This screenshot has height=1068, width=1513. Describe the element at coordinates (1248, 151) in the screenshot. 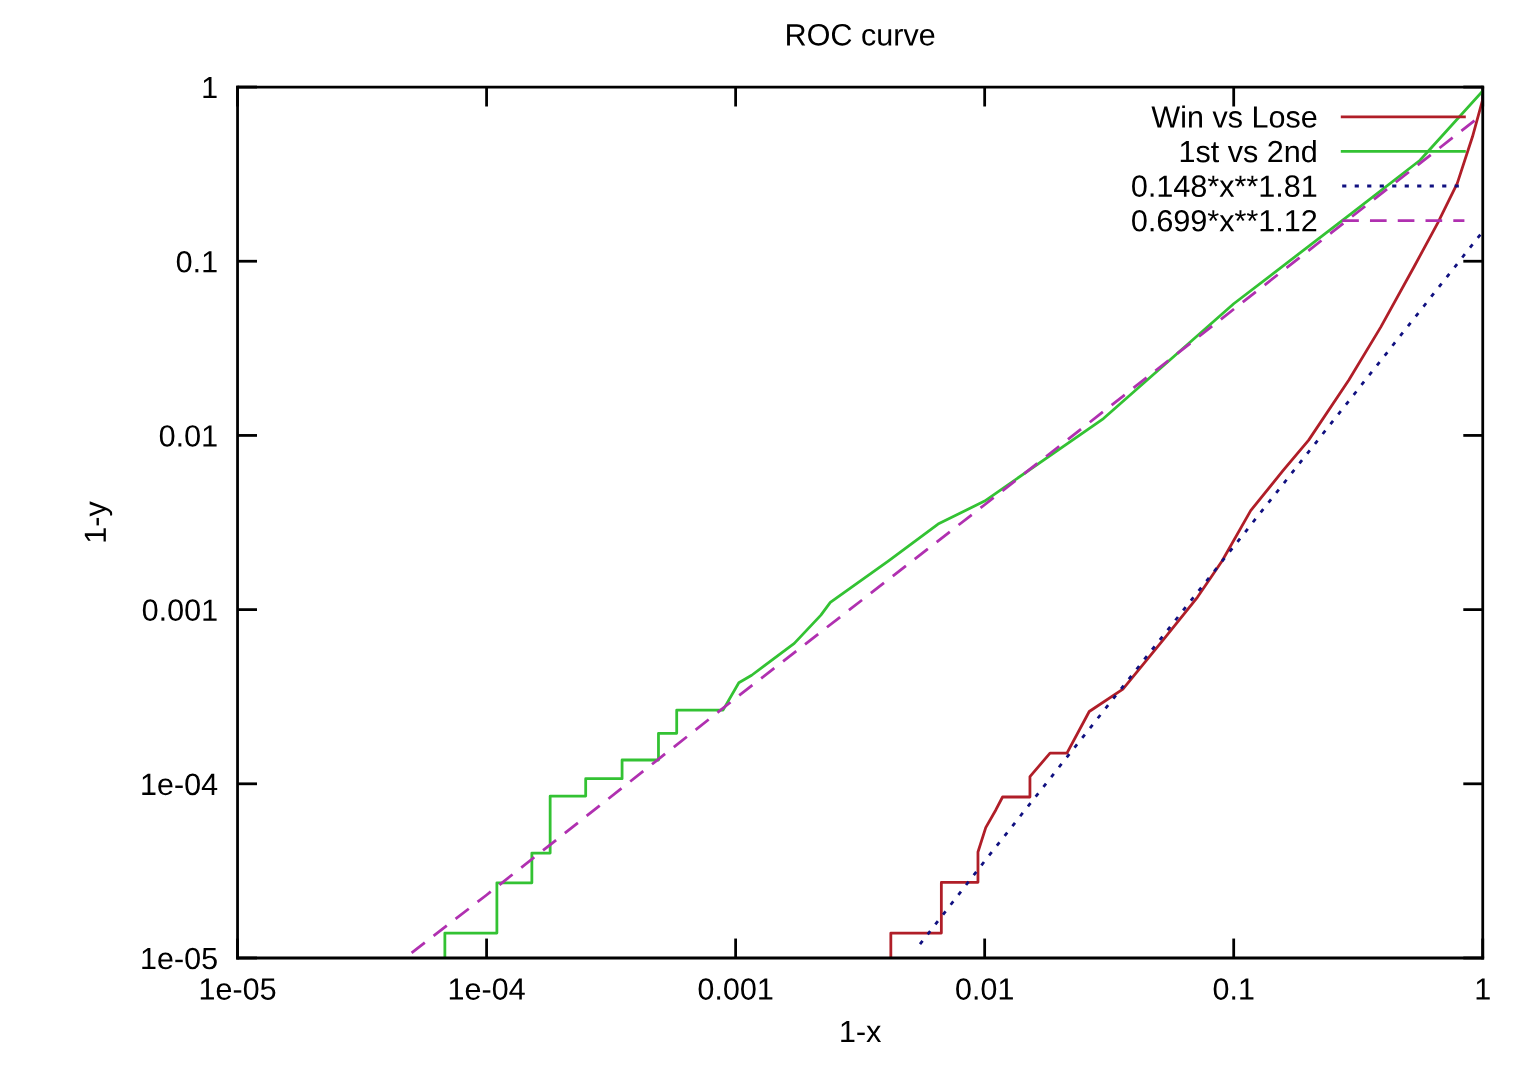

I see `legend-label: 1st vs 2nd` at that location.